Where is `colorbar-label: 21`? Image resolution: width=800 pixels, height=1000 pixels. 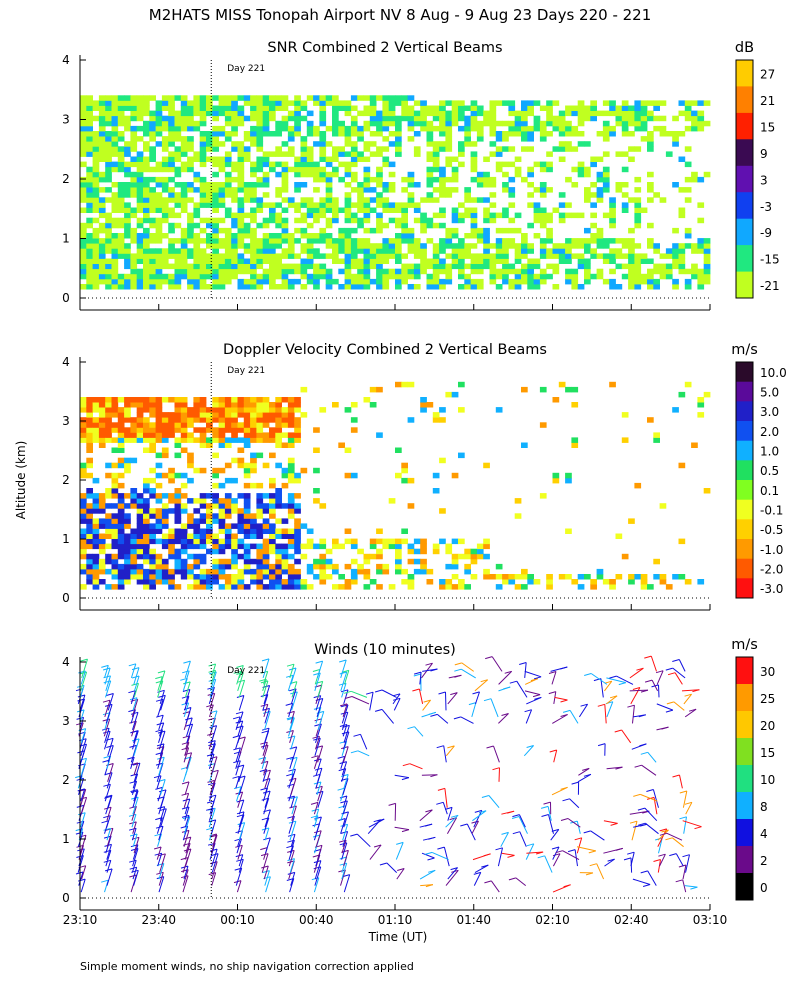 colorbar-label: 21 is located at coordinates (767, 101).